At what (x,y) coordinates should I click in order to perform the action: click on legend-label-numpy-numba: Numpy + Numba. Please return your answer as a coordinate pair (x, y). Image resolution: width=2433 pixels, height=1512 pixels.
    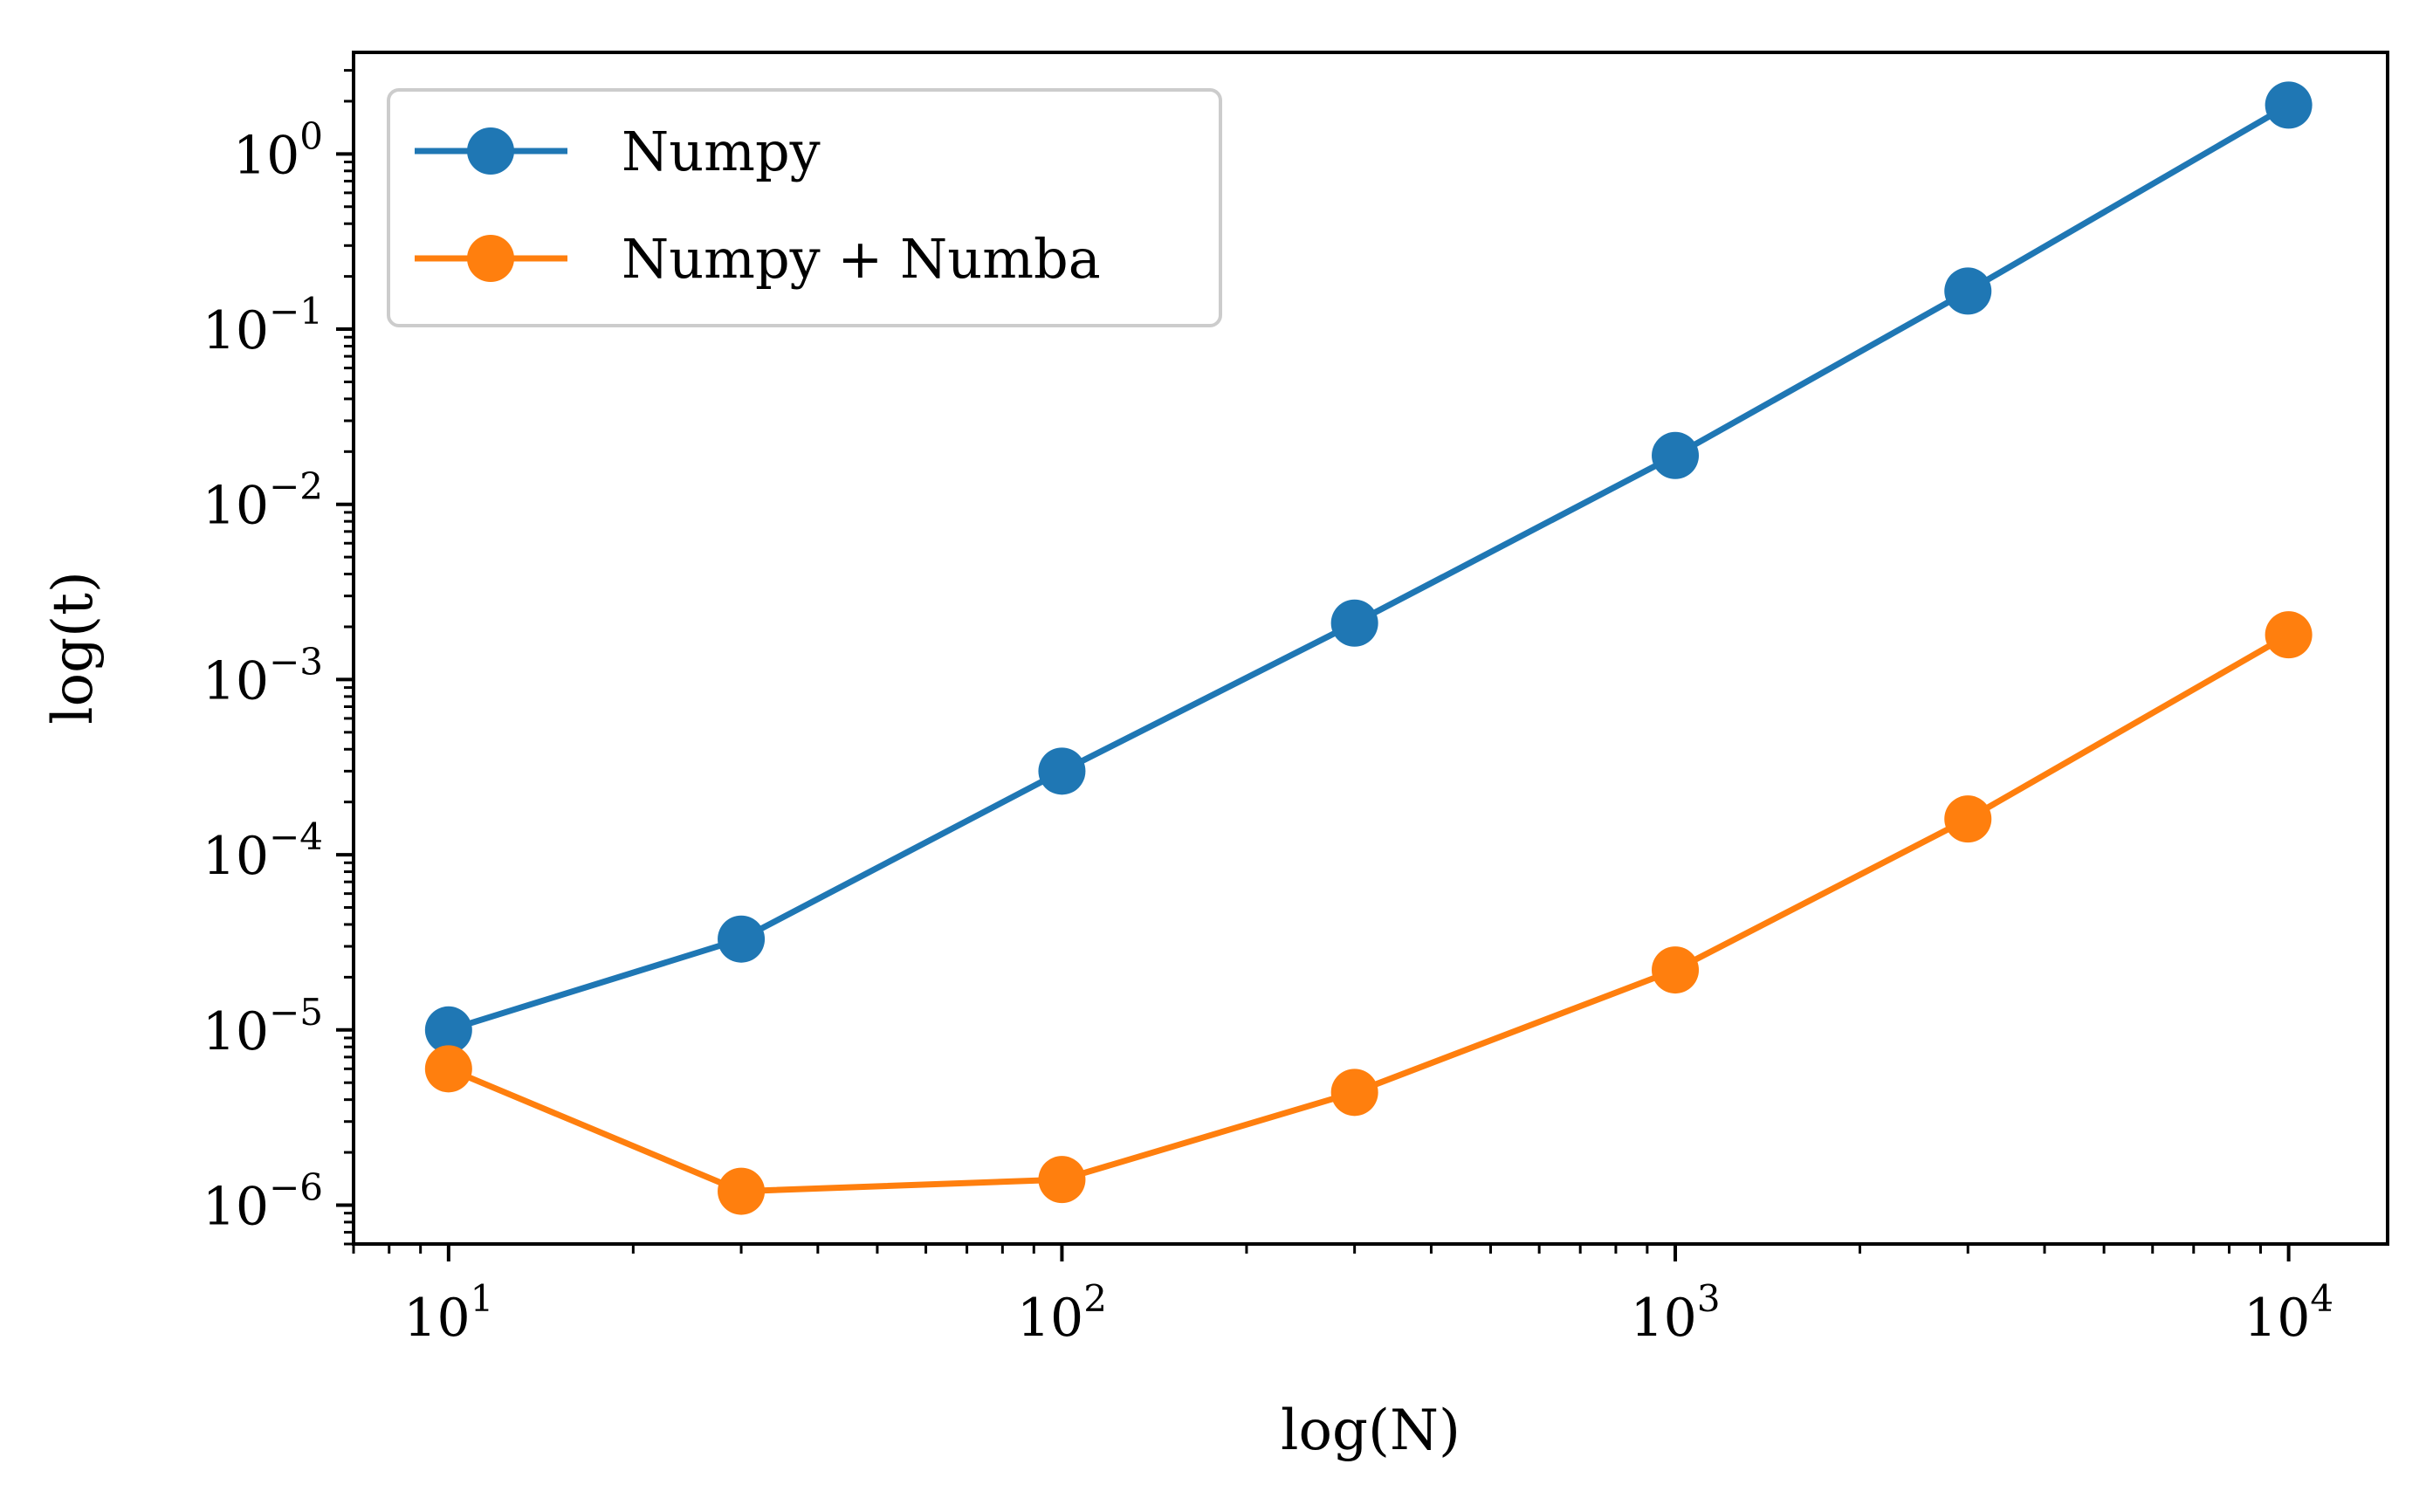
    Looking at the image, I should click on (861, 259).